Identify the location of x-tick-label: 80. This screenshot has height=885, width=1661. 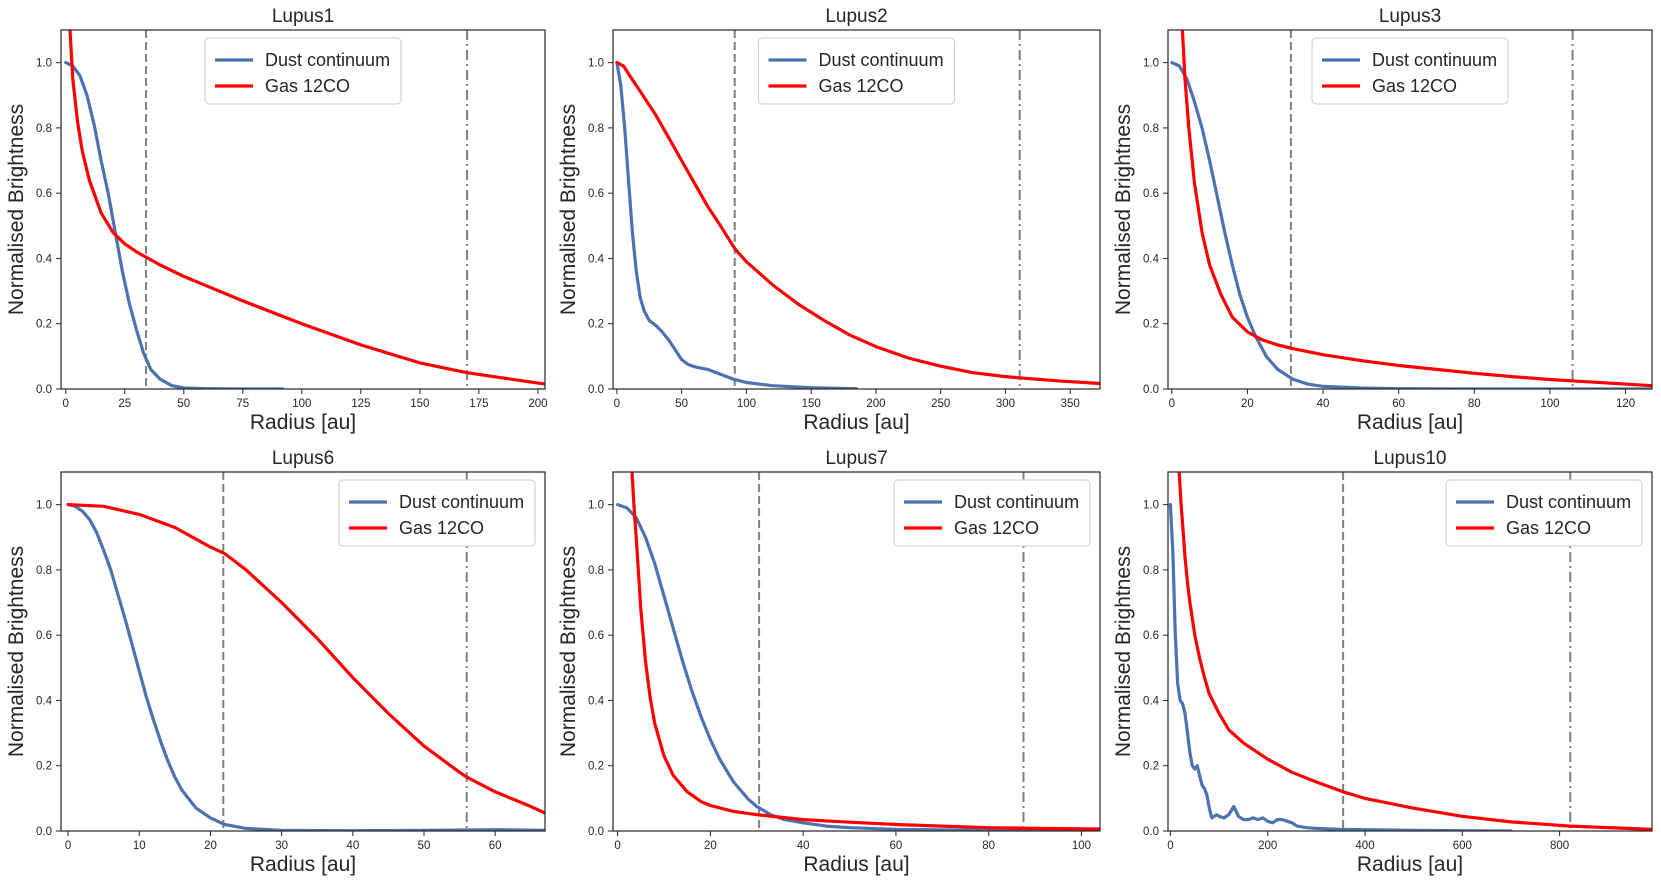
(988, 846).